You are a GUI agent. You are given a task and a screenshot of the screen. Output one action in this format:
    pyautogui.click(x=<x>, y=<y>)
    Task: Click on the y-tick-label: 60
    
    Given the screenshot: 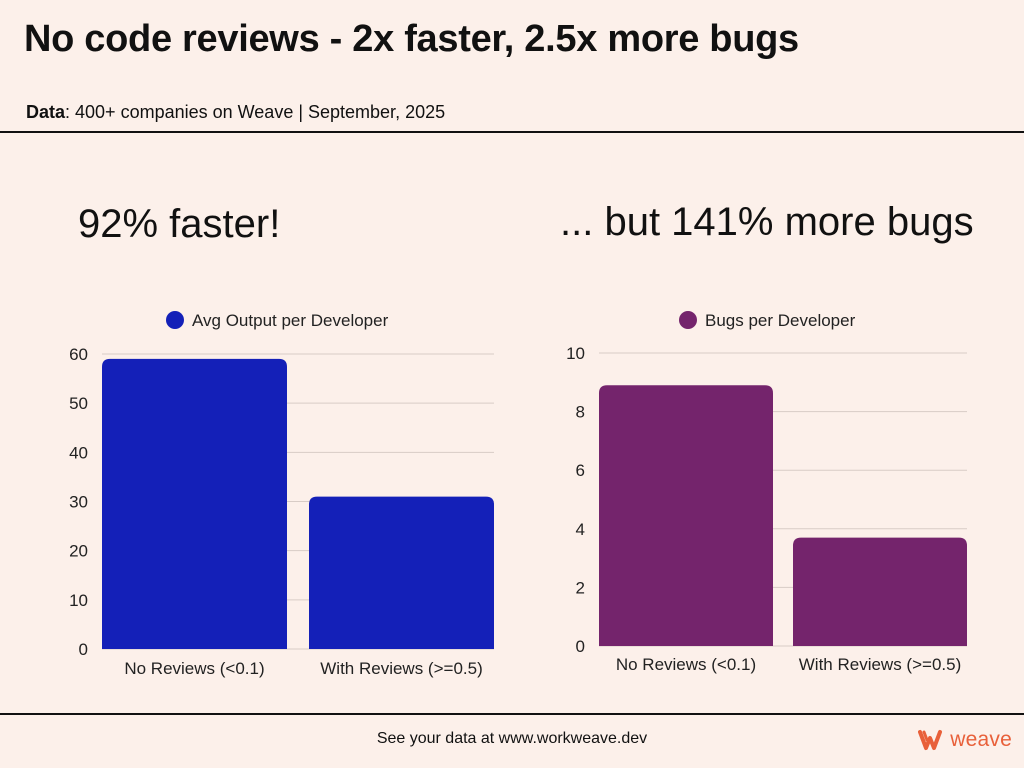 What is the action you would take?
    pyautogui.click(x=78, y=354)
    